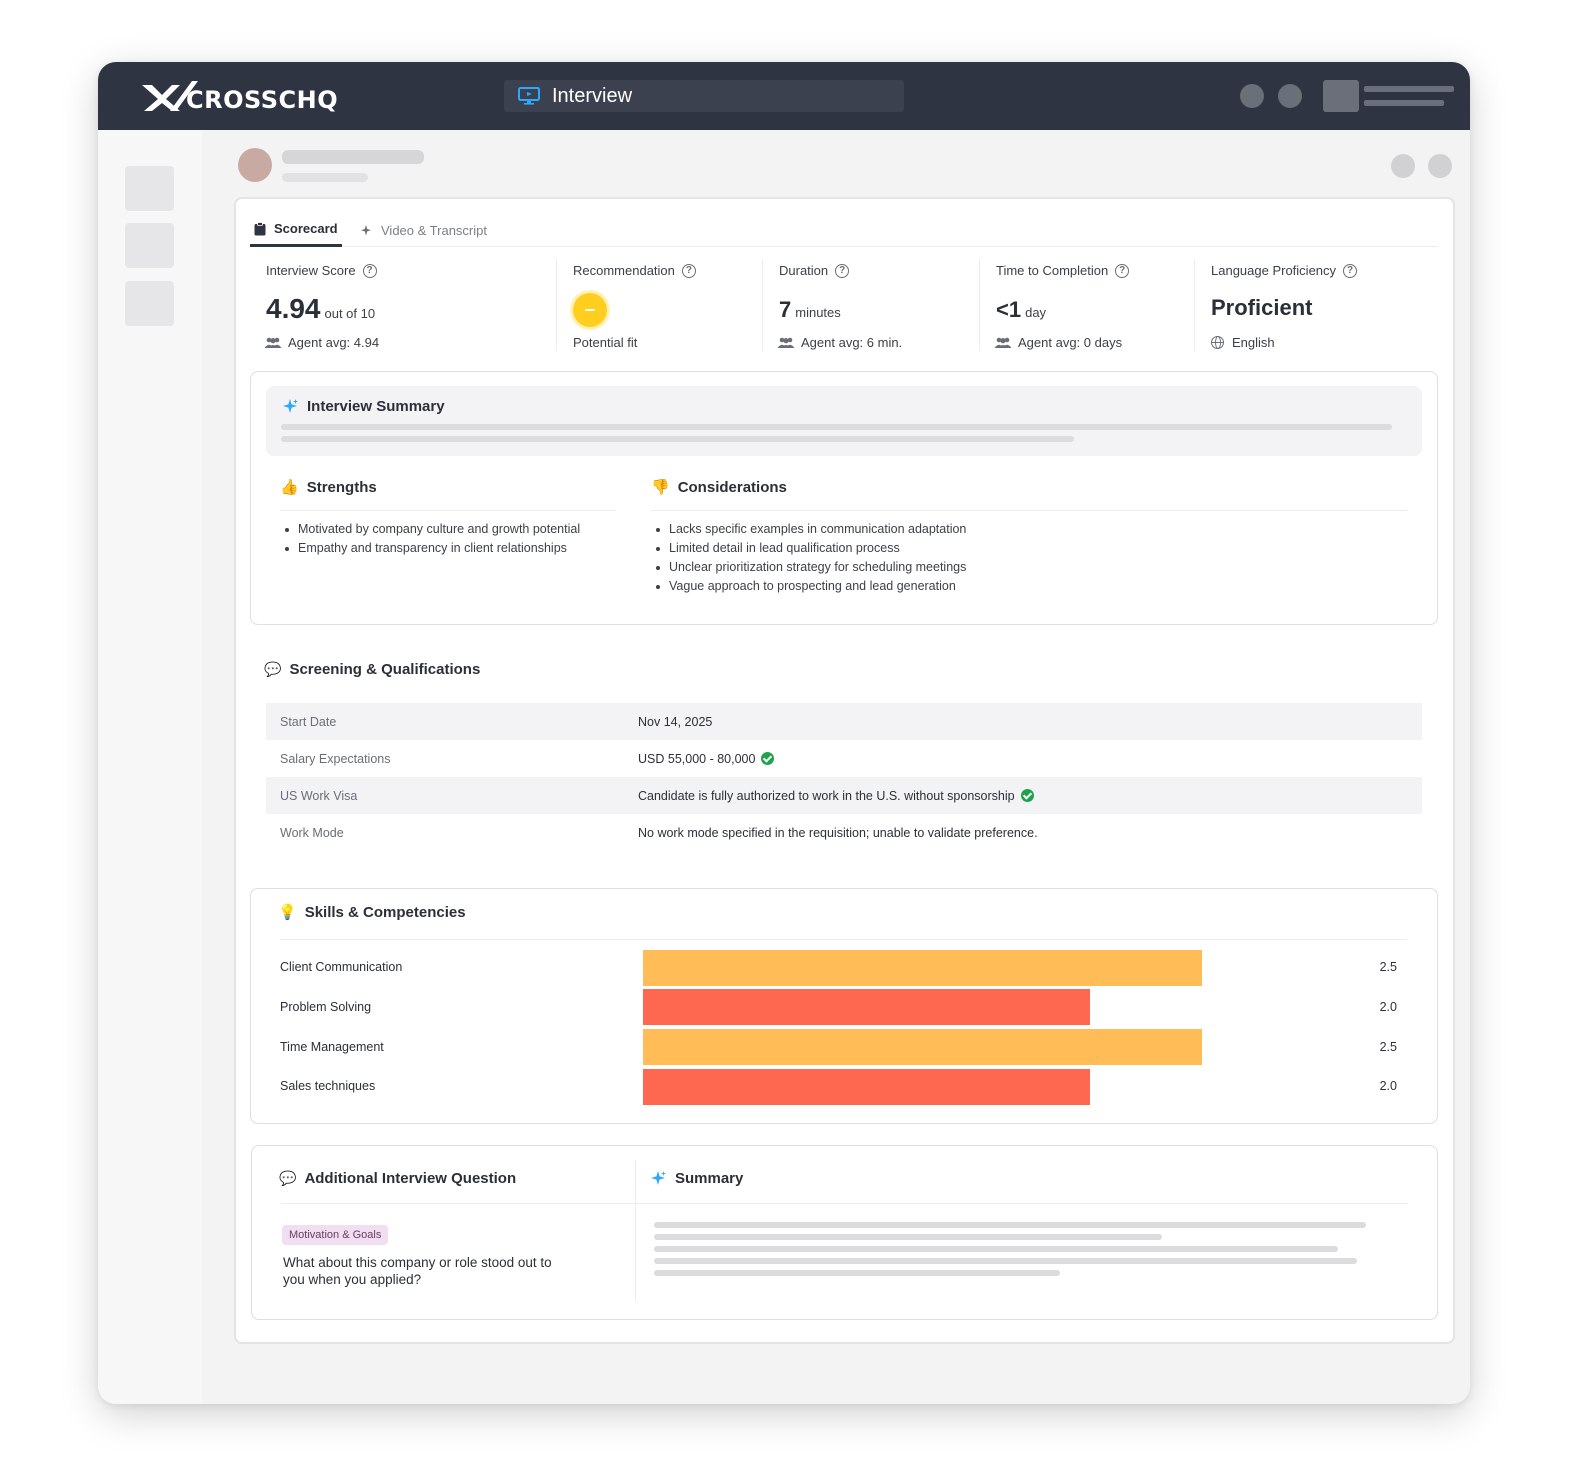 The width and height of the screenshot is (1579, 1475). Describe the element at coordinates (260, 228) in the screenshot. I see `clipboard-icon` at that location.